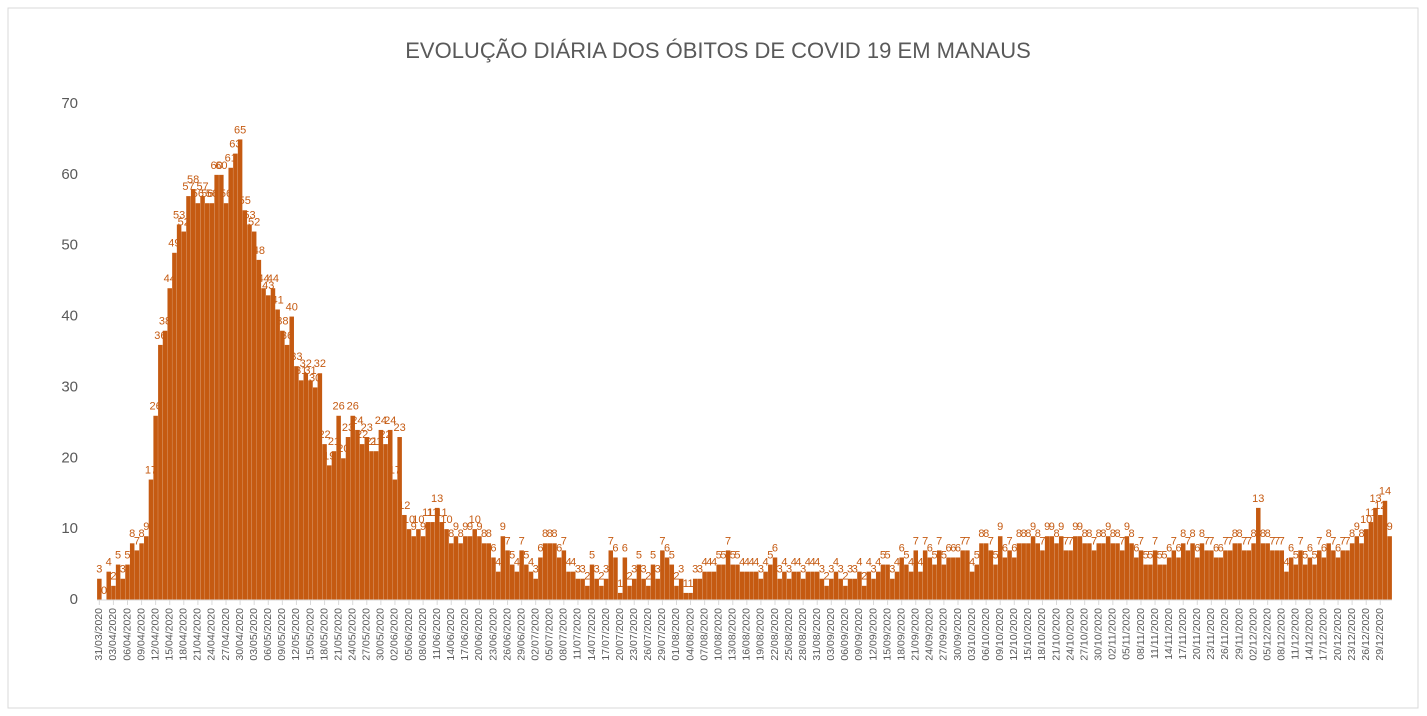 This screenshot has width=1427, height=716. I want to click on value-label: 40, so click(292, 307).